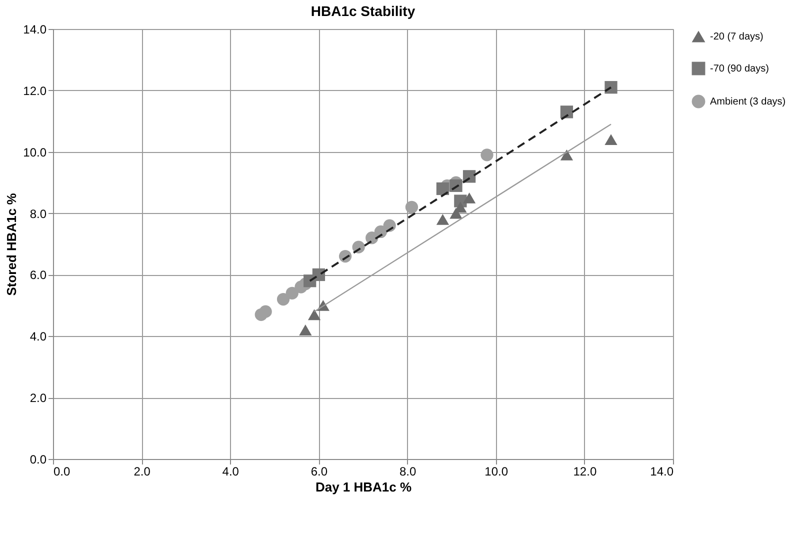 Image resolution: width=809 pixels, height=539 pixels. Describe the element at coordinates (748, 102) in the screenshot. I see `legend-label: Ambient (3 days)` at that location.